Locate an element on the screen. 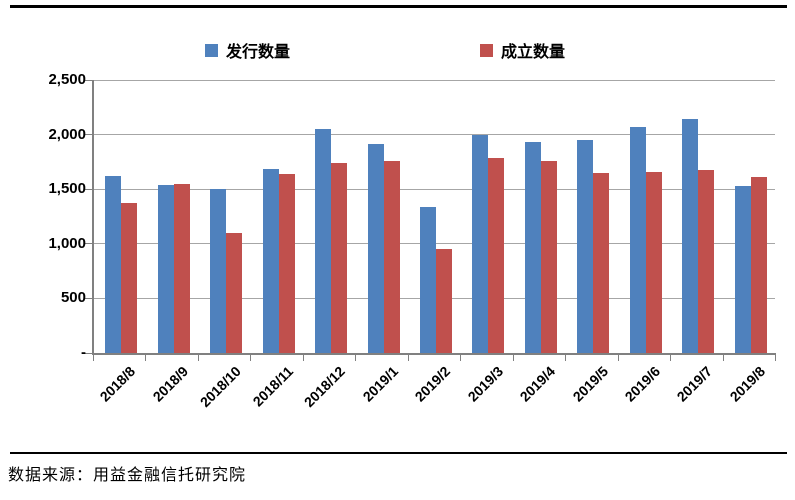 The width and height of the screenshot is (795, 500). x-axis-tick-label: 2018/12 is located at coordinates (325, 387).